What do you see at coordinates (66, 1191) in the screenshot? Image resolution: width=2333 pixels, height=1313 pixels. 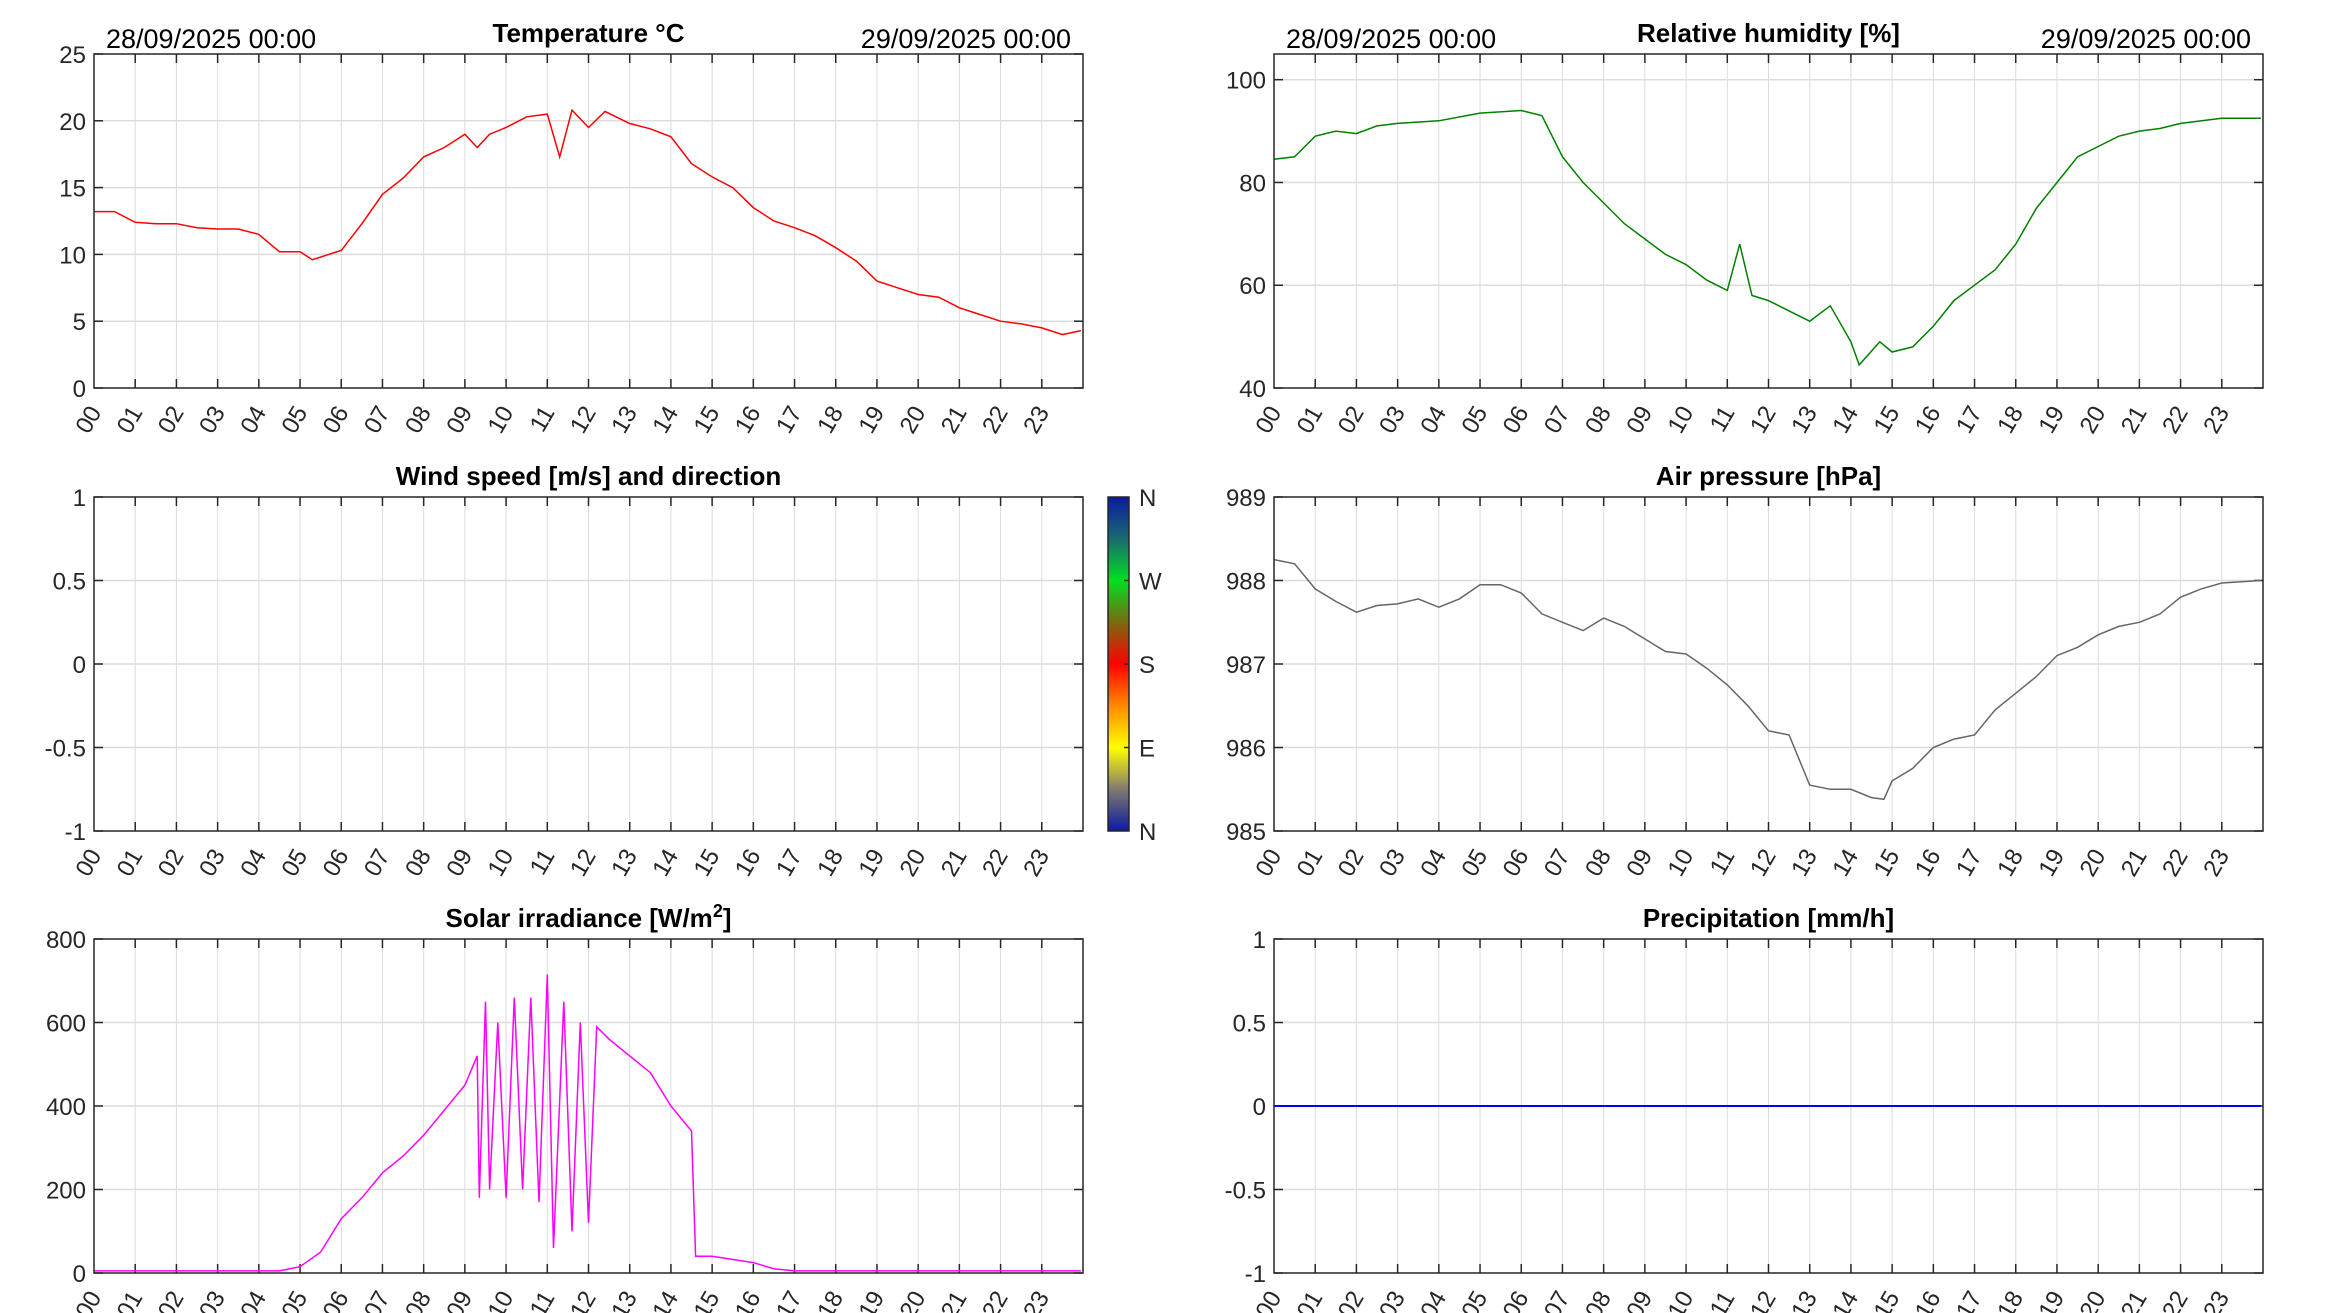 I see `y-tick-label: 200` at bounding box center [66, 1191].